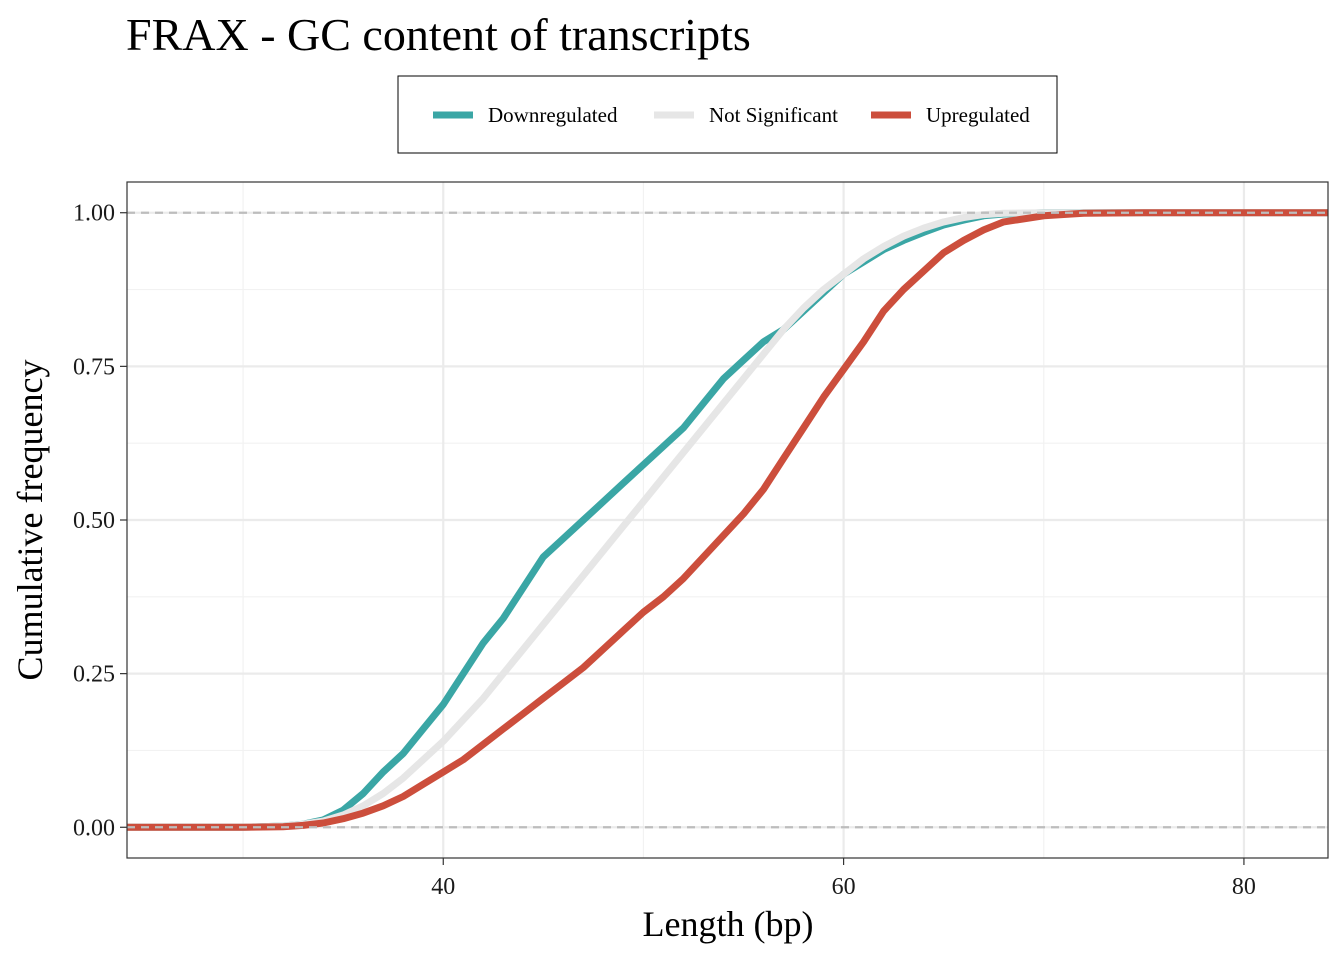  Describe the element at coordinates (30, 520) in the screenshot. I see `y-axis-title: Cumulative frequency` at that location.